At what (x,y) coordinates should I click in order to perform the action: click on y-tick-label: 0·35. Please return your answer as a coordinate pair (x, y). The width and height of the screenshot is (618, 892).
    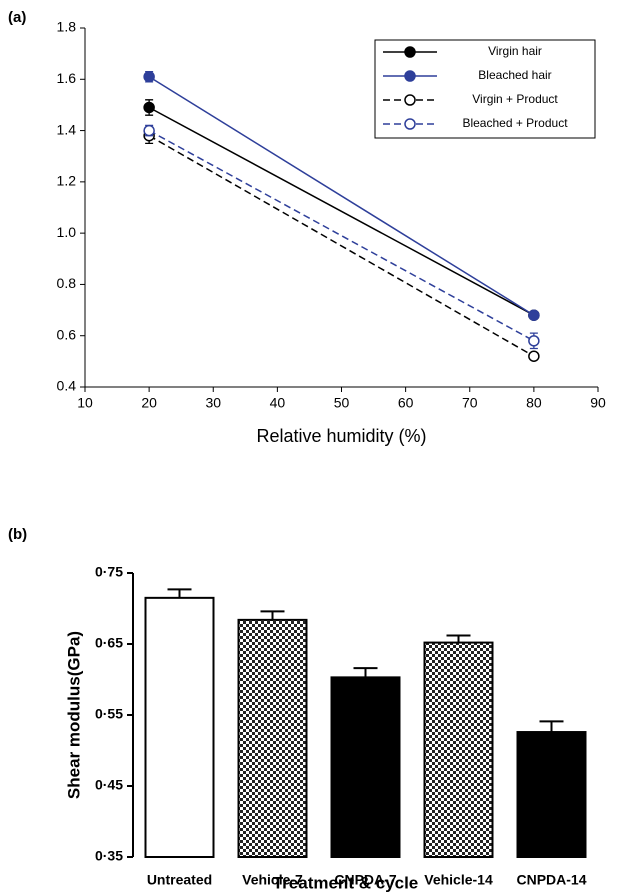
    Looking at the image, I should click on (109, 856).